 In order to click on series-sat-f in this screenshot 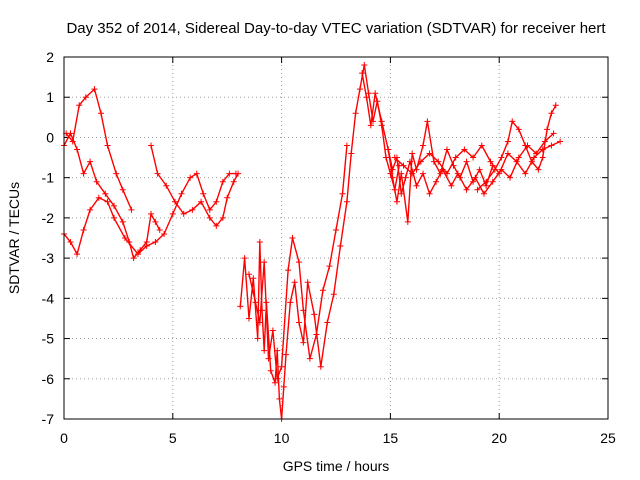, I will do `click(297, 262)`.